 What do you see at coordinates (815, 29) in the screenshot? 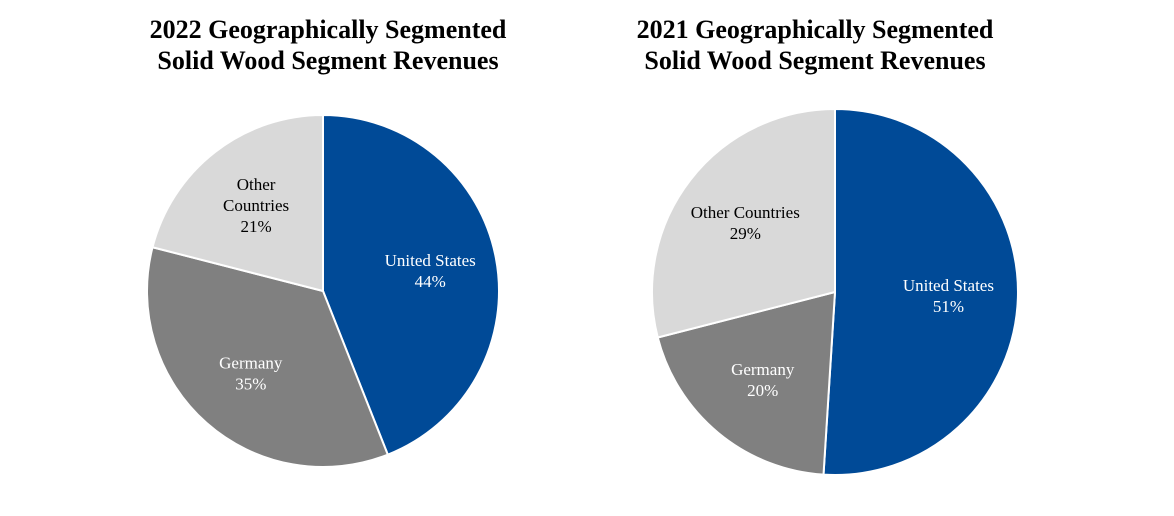
I see `chart-title-2021-line-1: 2021 Geographically Segmented` at bounding box center [815, 29].